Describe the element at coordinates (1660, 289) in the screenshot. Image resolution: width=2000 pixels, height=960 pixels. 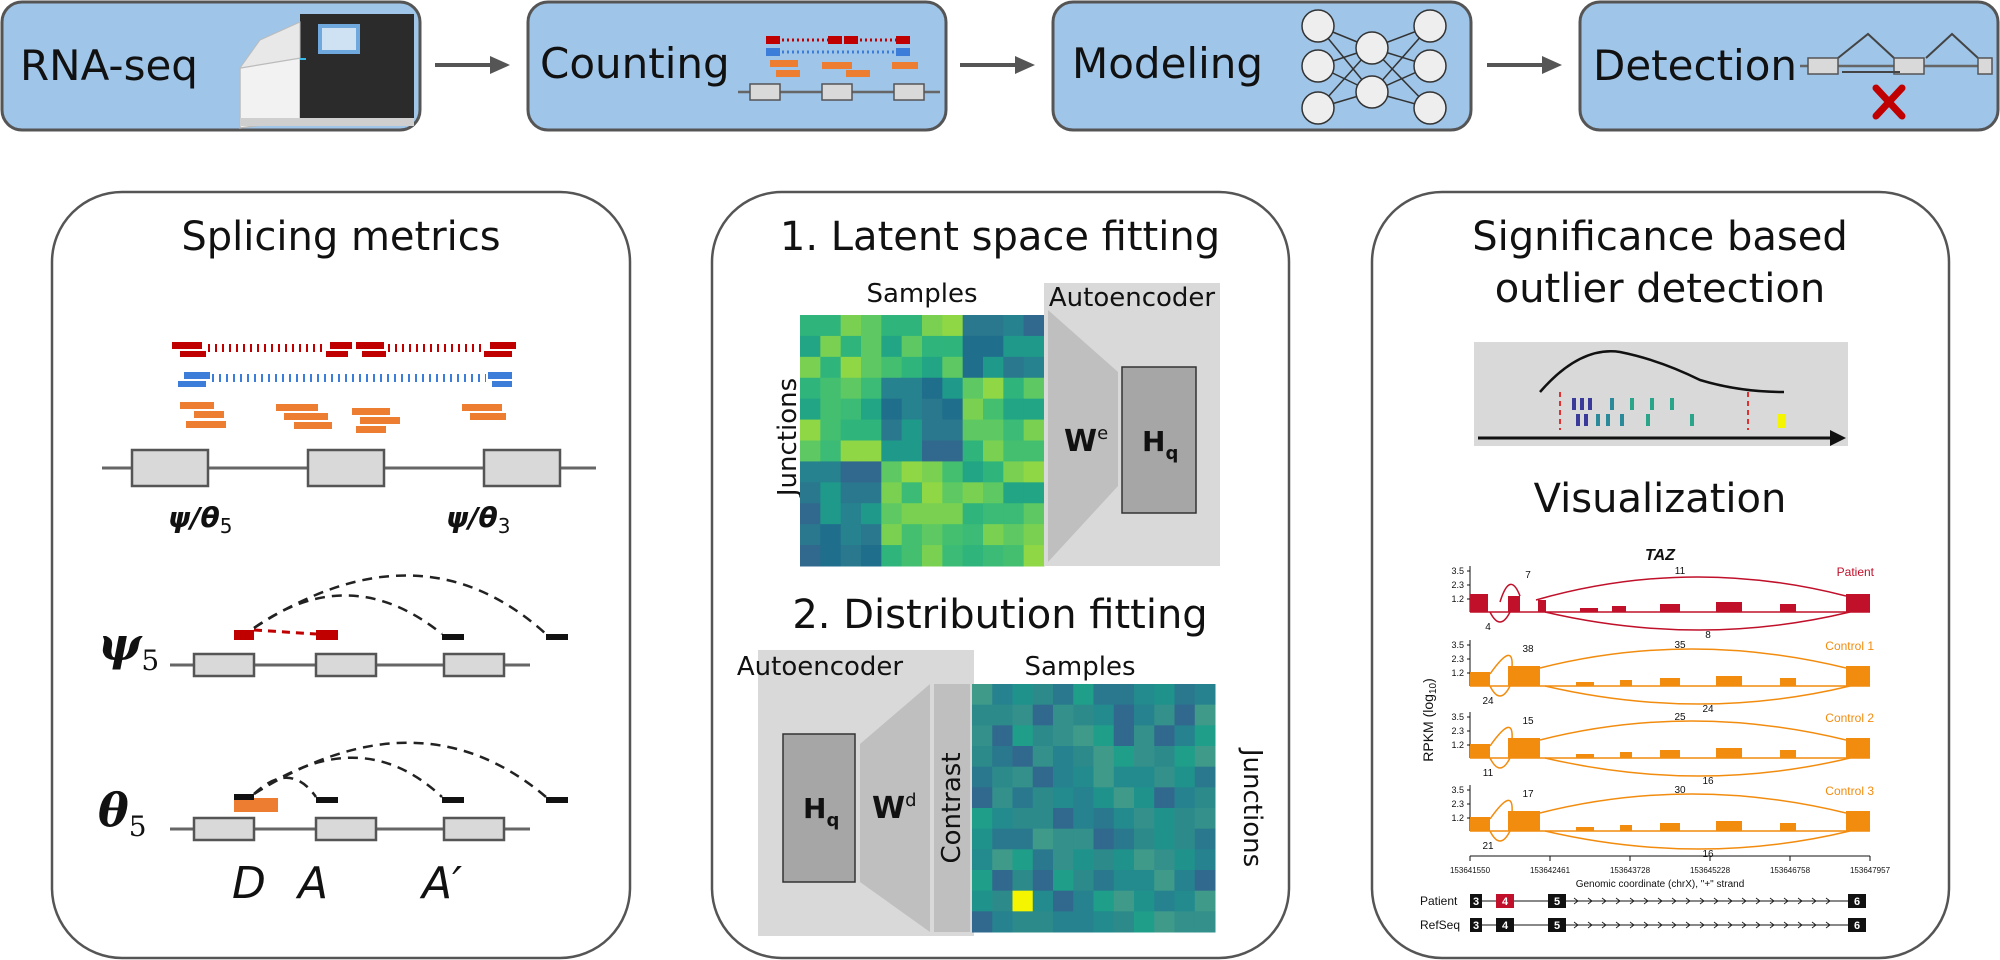
I see `significance-title-line2: outlier detection` at that location.